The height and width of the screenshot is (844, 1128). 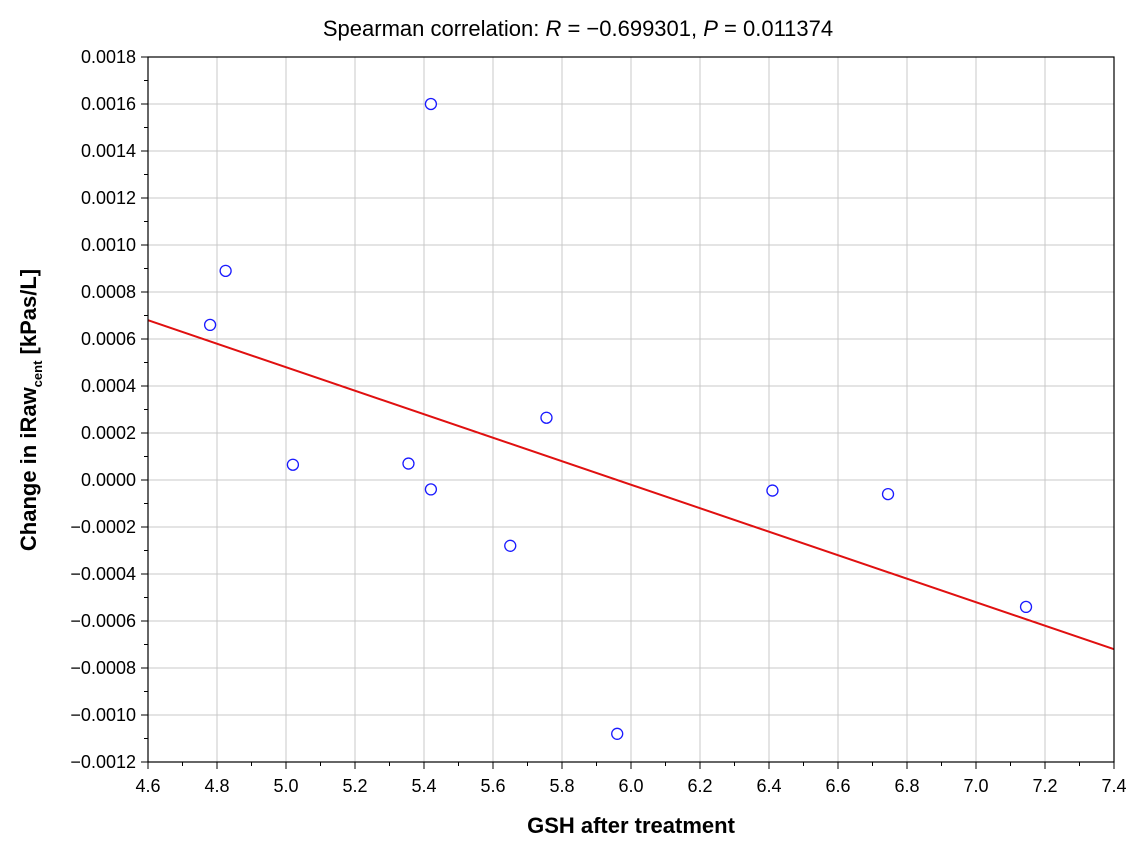 What do you see at coordinates (108, 292) in the screenshot?
I see `y-tick-label: 0.0008` at bounding box center [108, 292].